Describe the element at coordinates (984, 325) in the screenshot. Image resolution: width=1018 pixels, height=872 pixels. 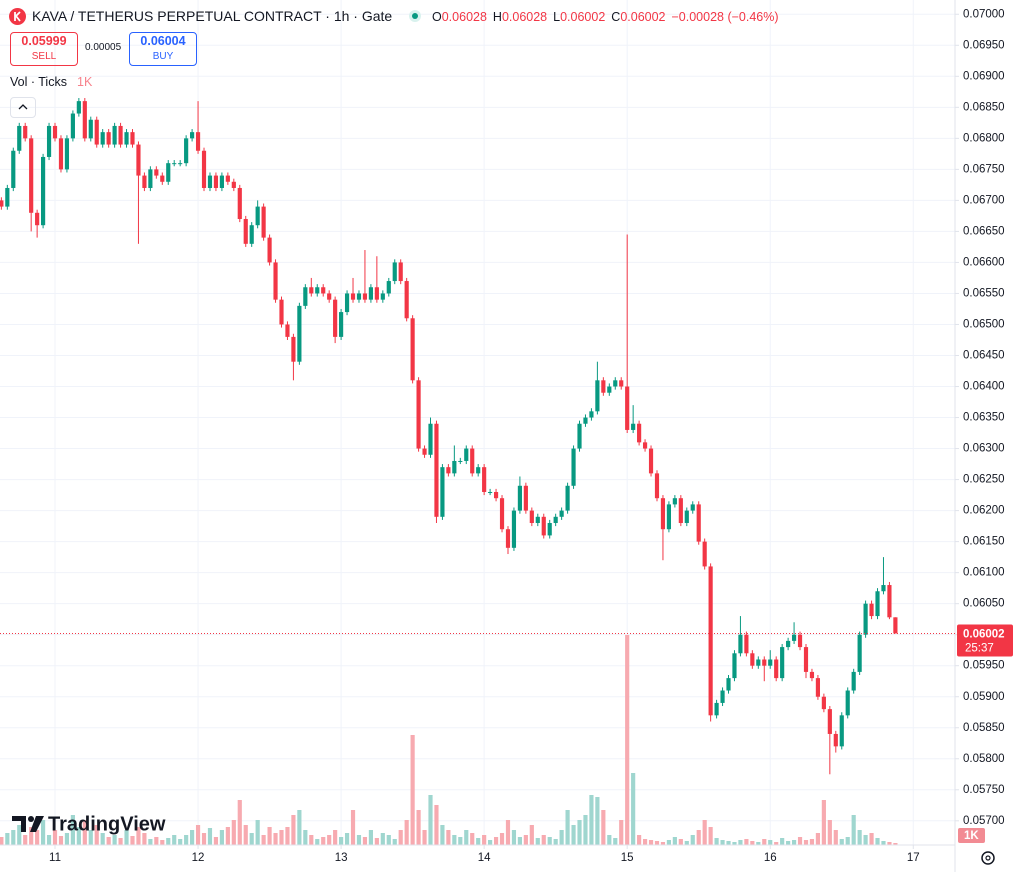
I see `y-tick-label: 0.06500` at that location.